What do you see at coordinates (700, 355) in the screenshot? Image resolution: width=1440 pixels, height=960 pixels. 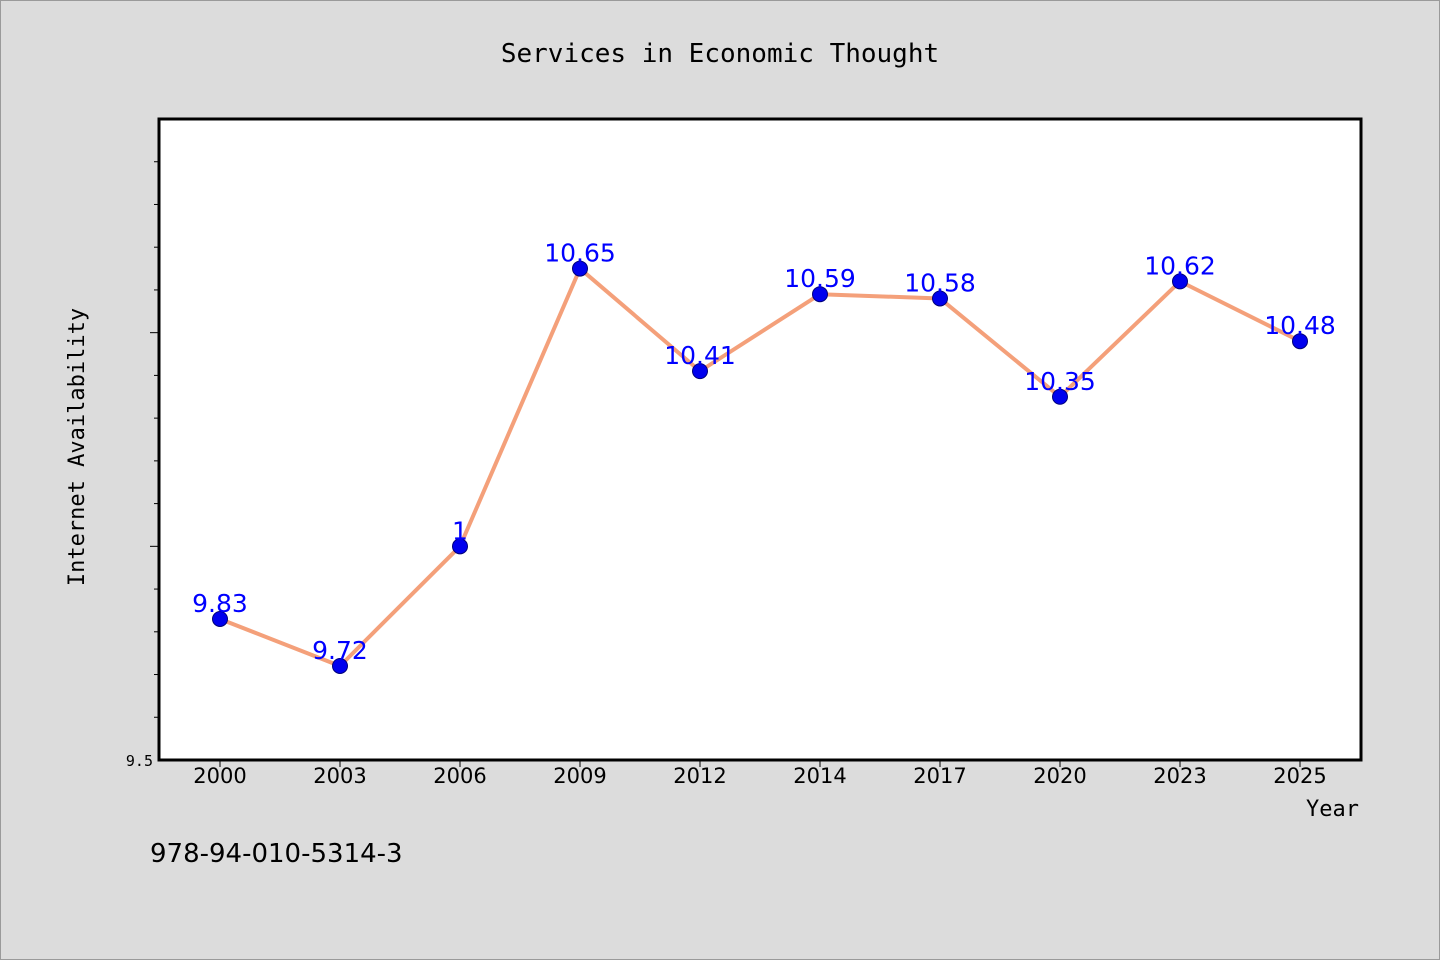 I see `data-label: 10.41` at bounding box center [700, 355].